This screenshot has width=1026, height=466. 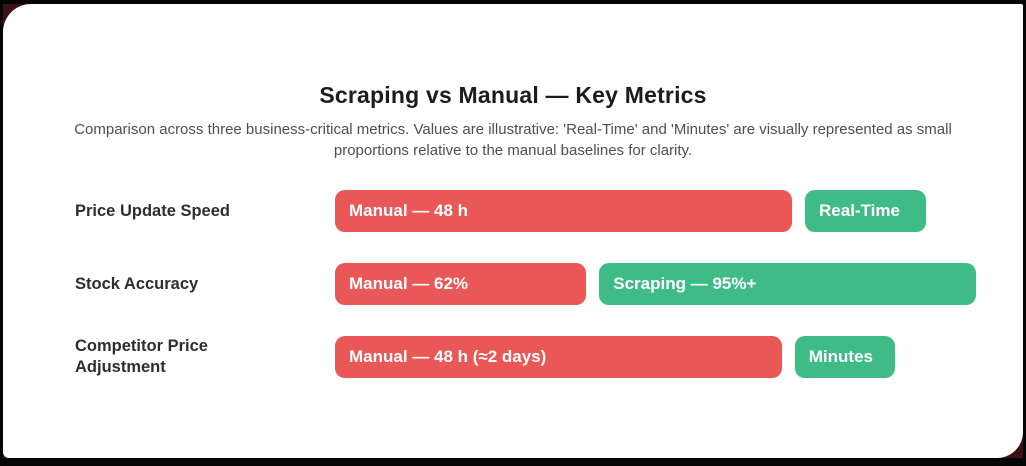 I want to click on bar-scraping: Scraping — 95%+, so click(x=787, y=284).